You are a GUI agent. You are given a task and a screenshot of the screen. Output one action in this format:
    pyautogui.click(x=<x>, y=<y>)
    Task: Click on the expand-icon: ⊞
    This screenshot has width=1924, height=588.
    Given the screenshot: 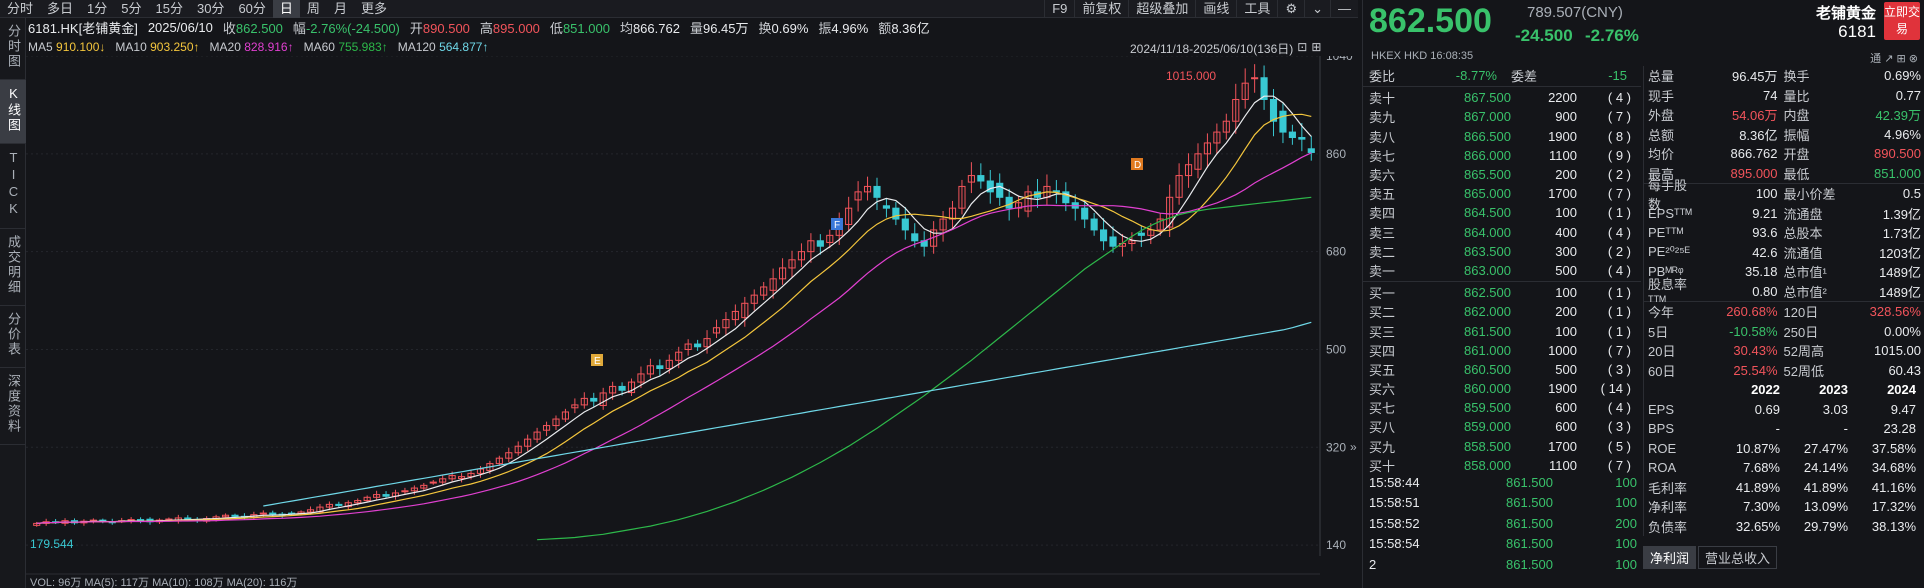 What is the action you would take?
    pyautogui.click(x=1316, y=47)
    